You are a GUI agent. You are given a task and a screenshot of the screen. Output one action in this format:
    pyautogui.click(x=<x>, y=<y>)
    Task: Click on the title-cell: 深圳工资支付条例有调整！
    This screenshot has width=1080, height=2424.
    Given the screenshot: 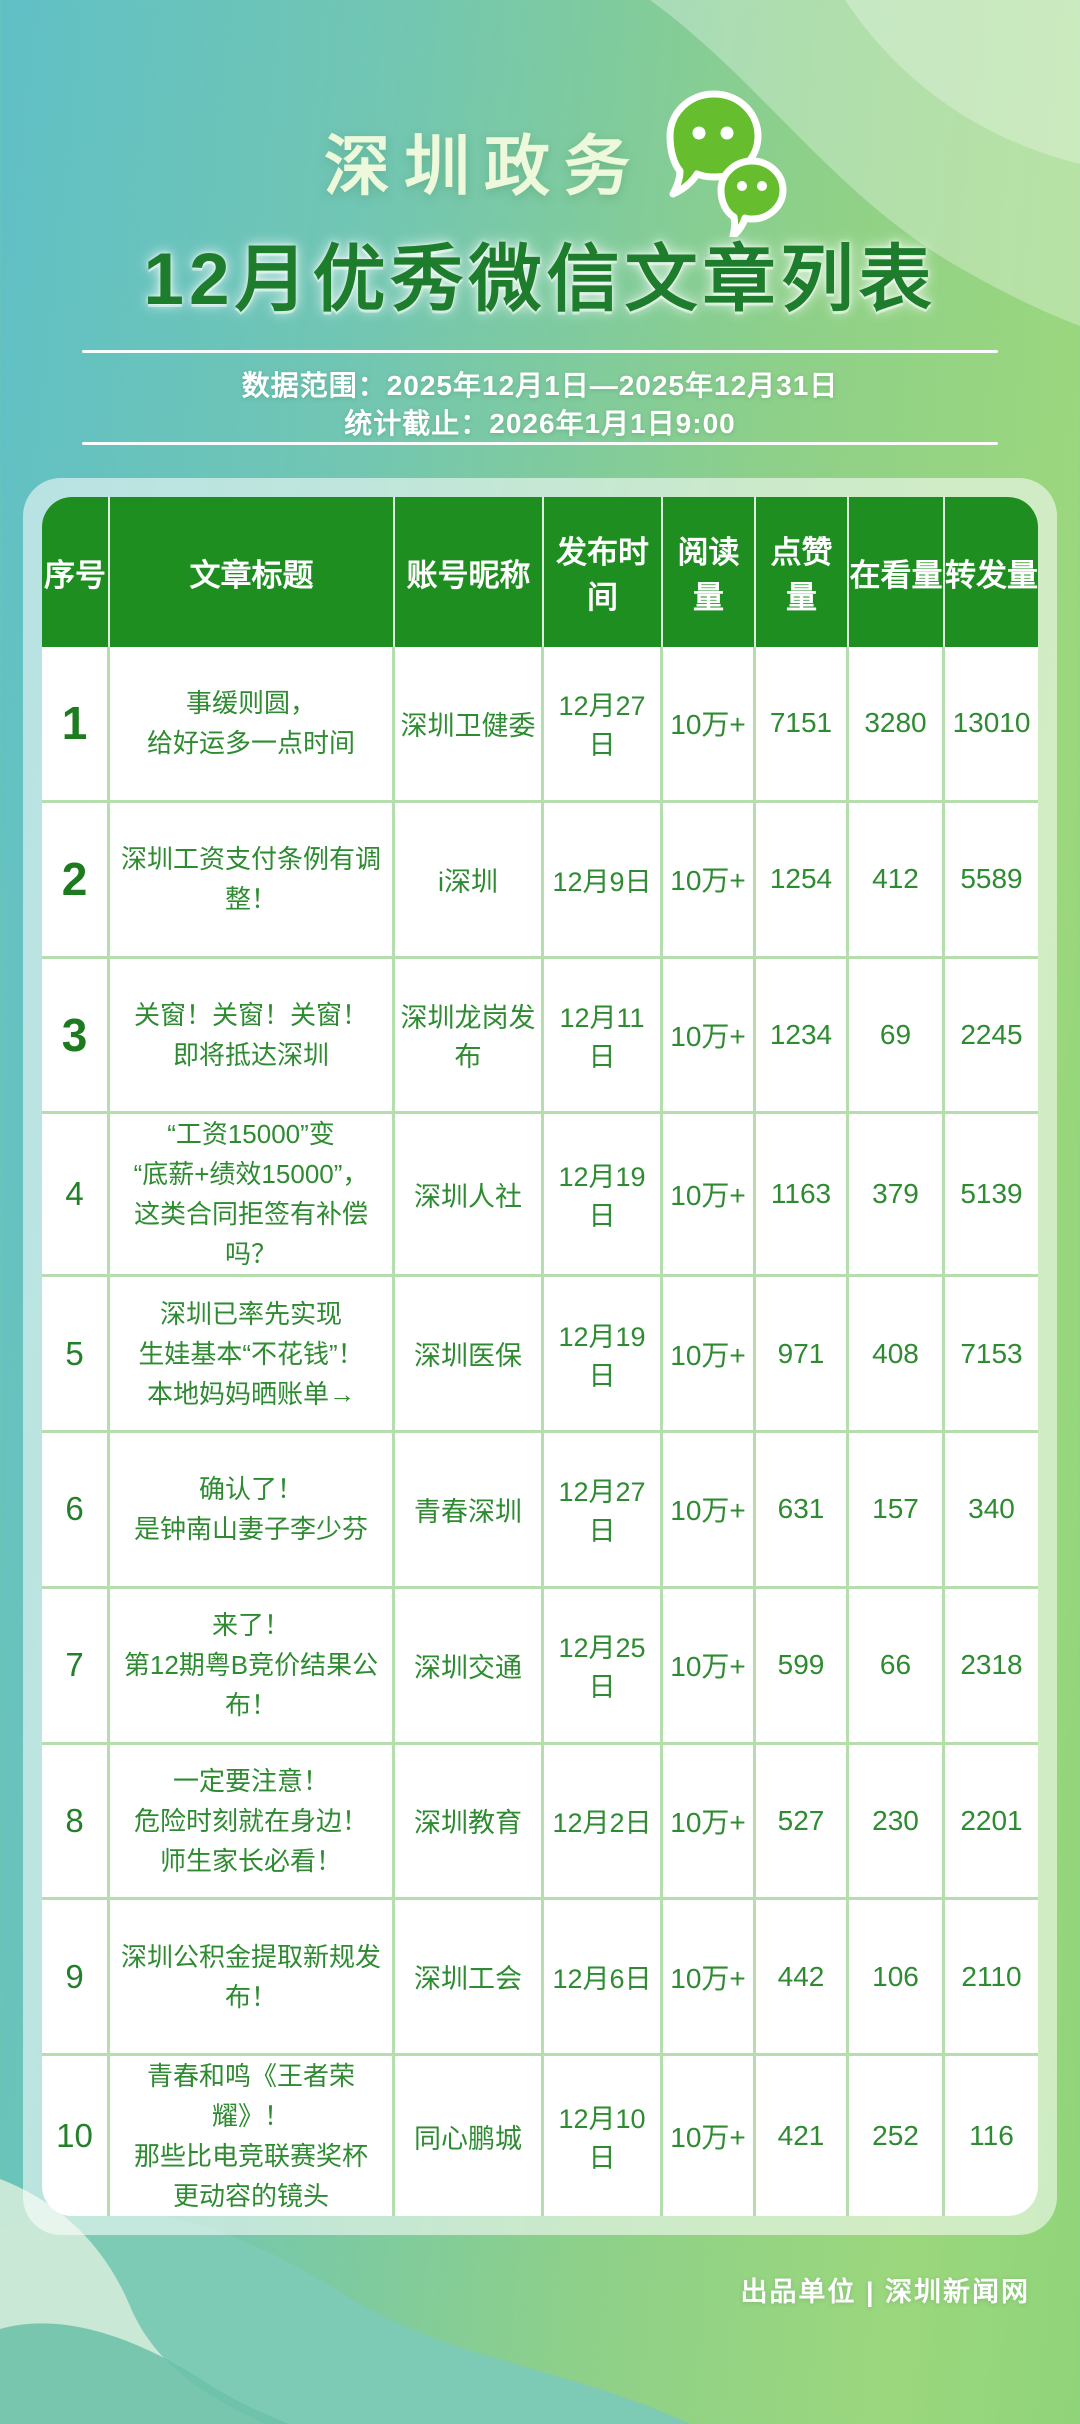 What is the action you would take?
    pyautogui.click(x=252, y=879)
    